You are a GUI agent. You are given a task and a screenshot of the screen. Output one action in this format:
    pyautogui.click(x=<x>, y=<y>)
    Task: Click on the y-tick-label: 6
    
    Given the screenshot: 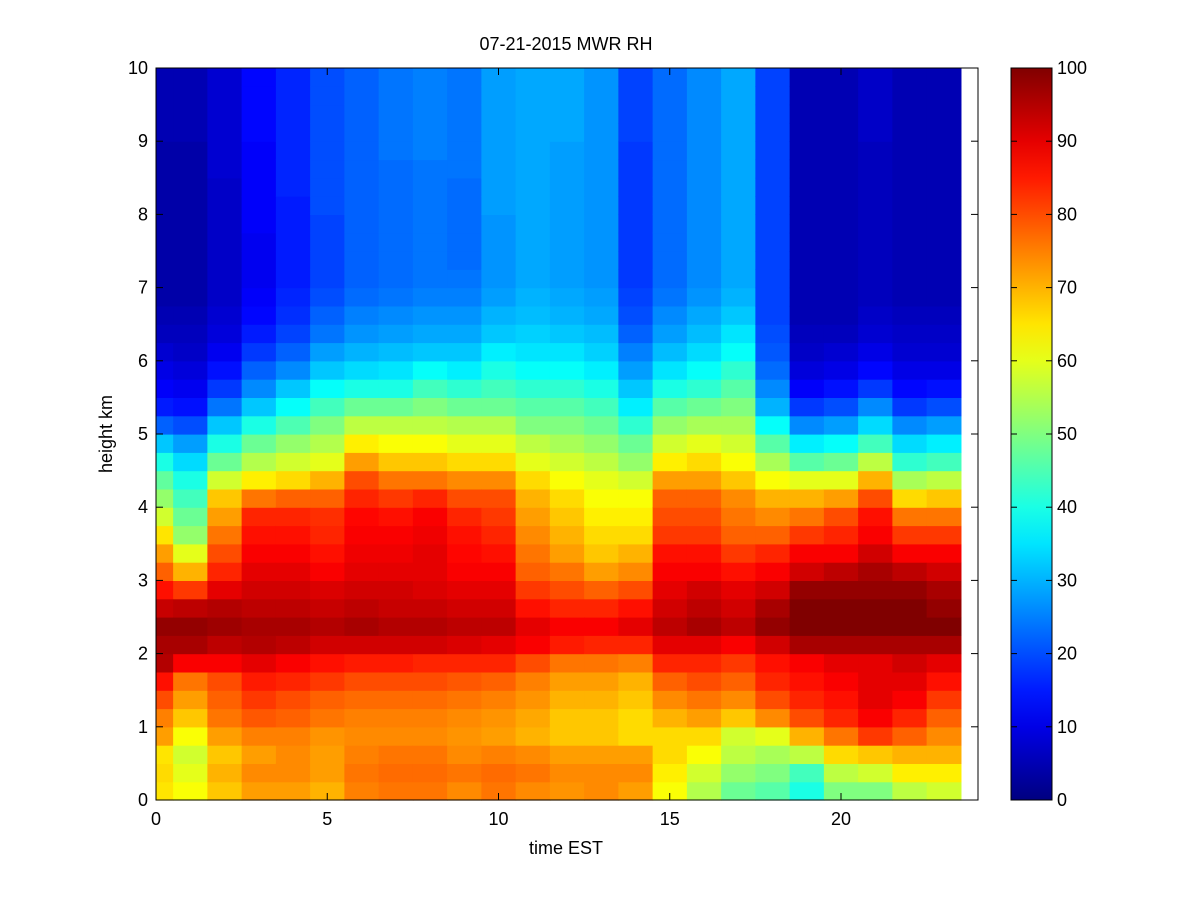 What is the action you would take?
    pyautogui.click(x=143, y=361)
    